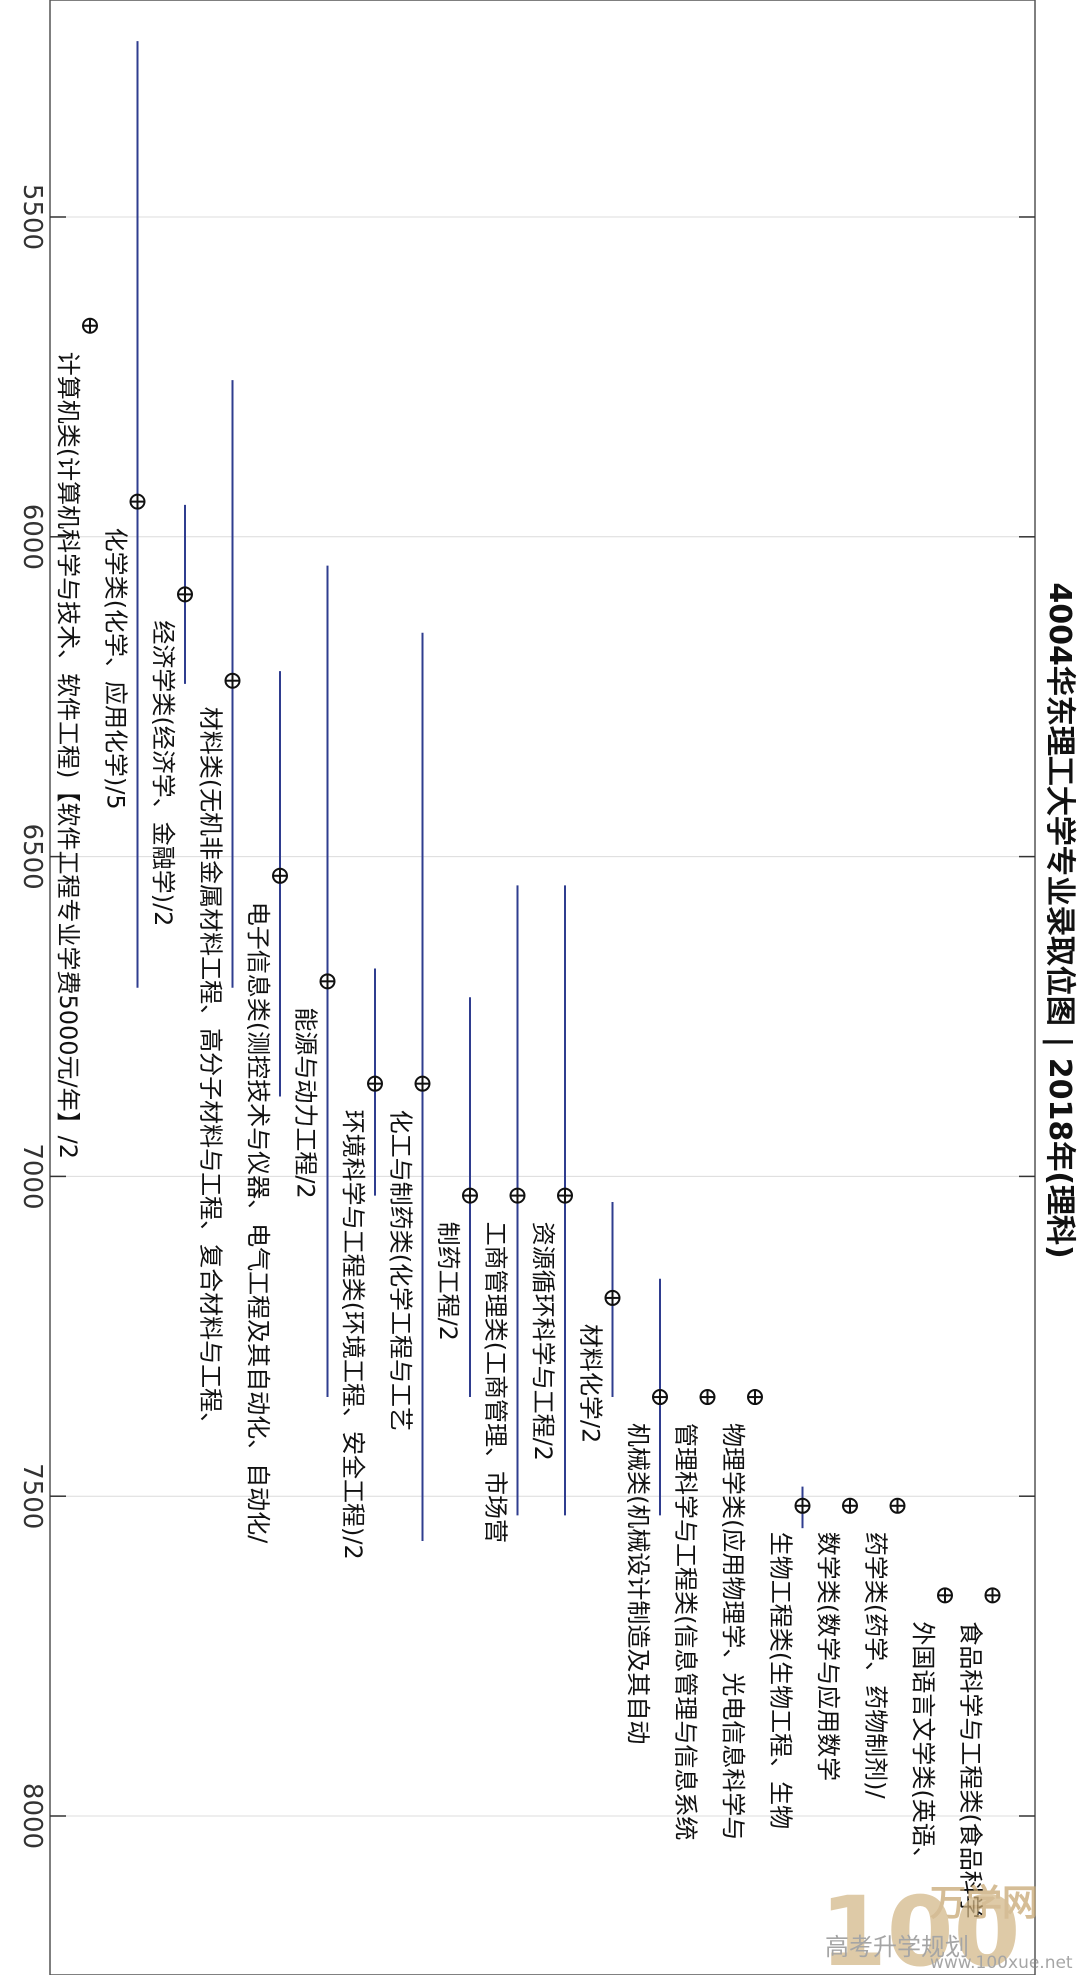 This screenshot has width=1080, height=1975. What do you see at coordinates (258, 1223) in the screenshot?
I see `category-label: 电子信息类(测控技术与仪器、电气工程及其自动化、自动化/` at bounding box center [258, 1223].